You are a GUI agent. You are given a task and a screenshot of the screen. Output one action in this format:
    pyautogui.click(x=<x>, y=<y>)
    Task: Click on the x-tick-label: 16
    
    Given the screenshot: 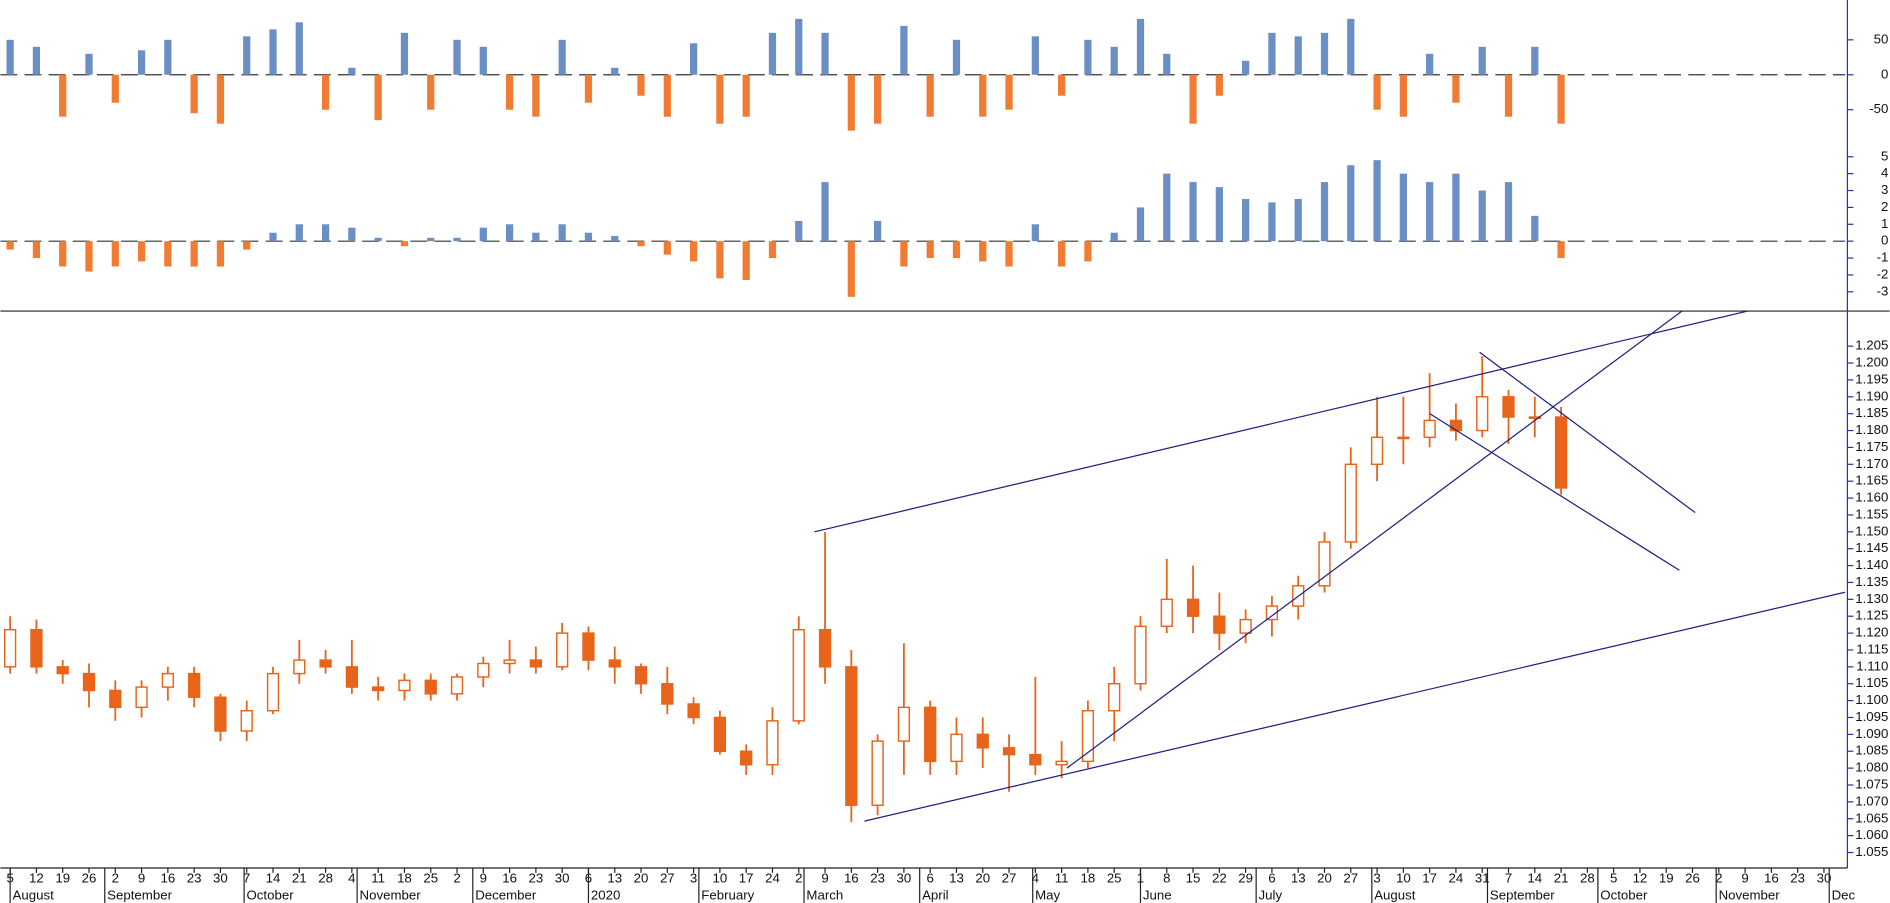 What is the action you would take?
    pyautogui.click(x=509, y=877)
    